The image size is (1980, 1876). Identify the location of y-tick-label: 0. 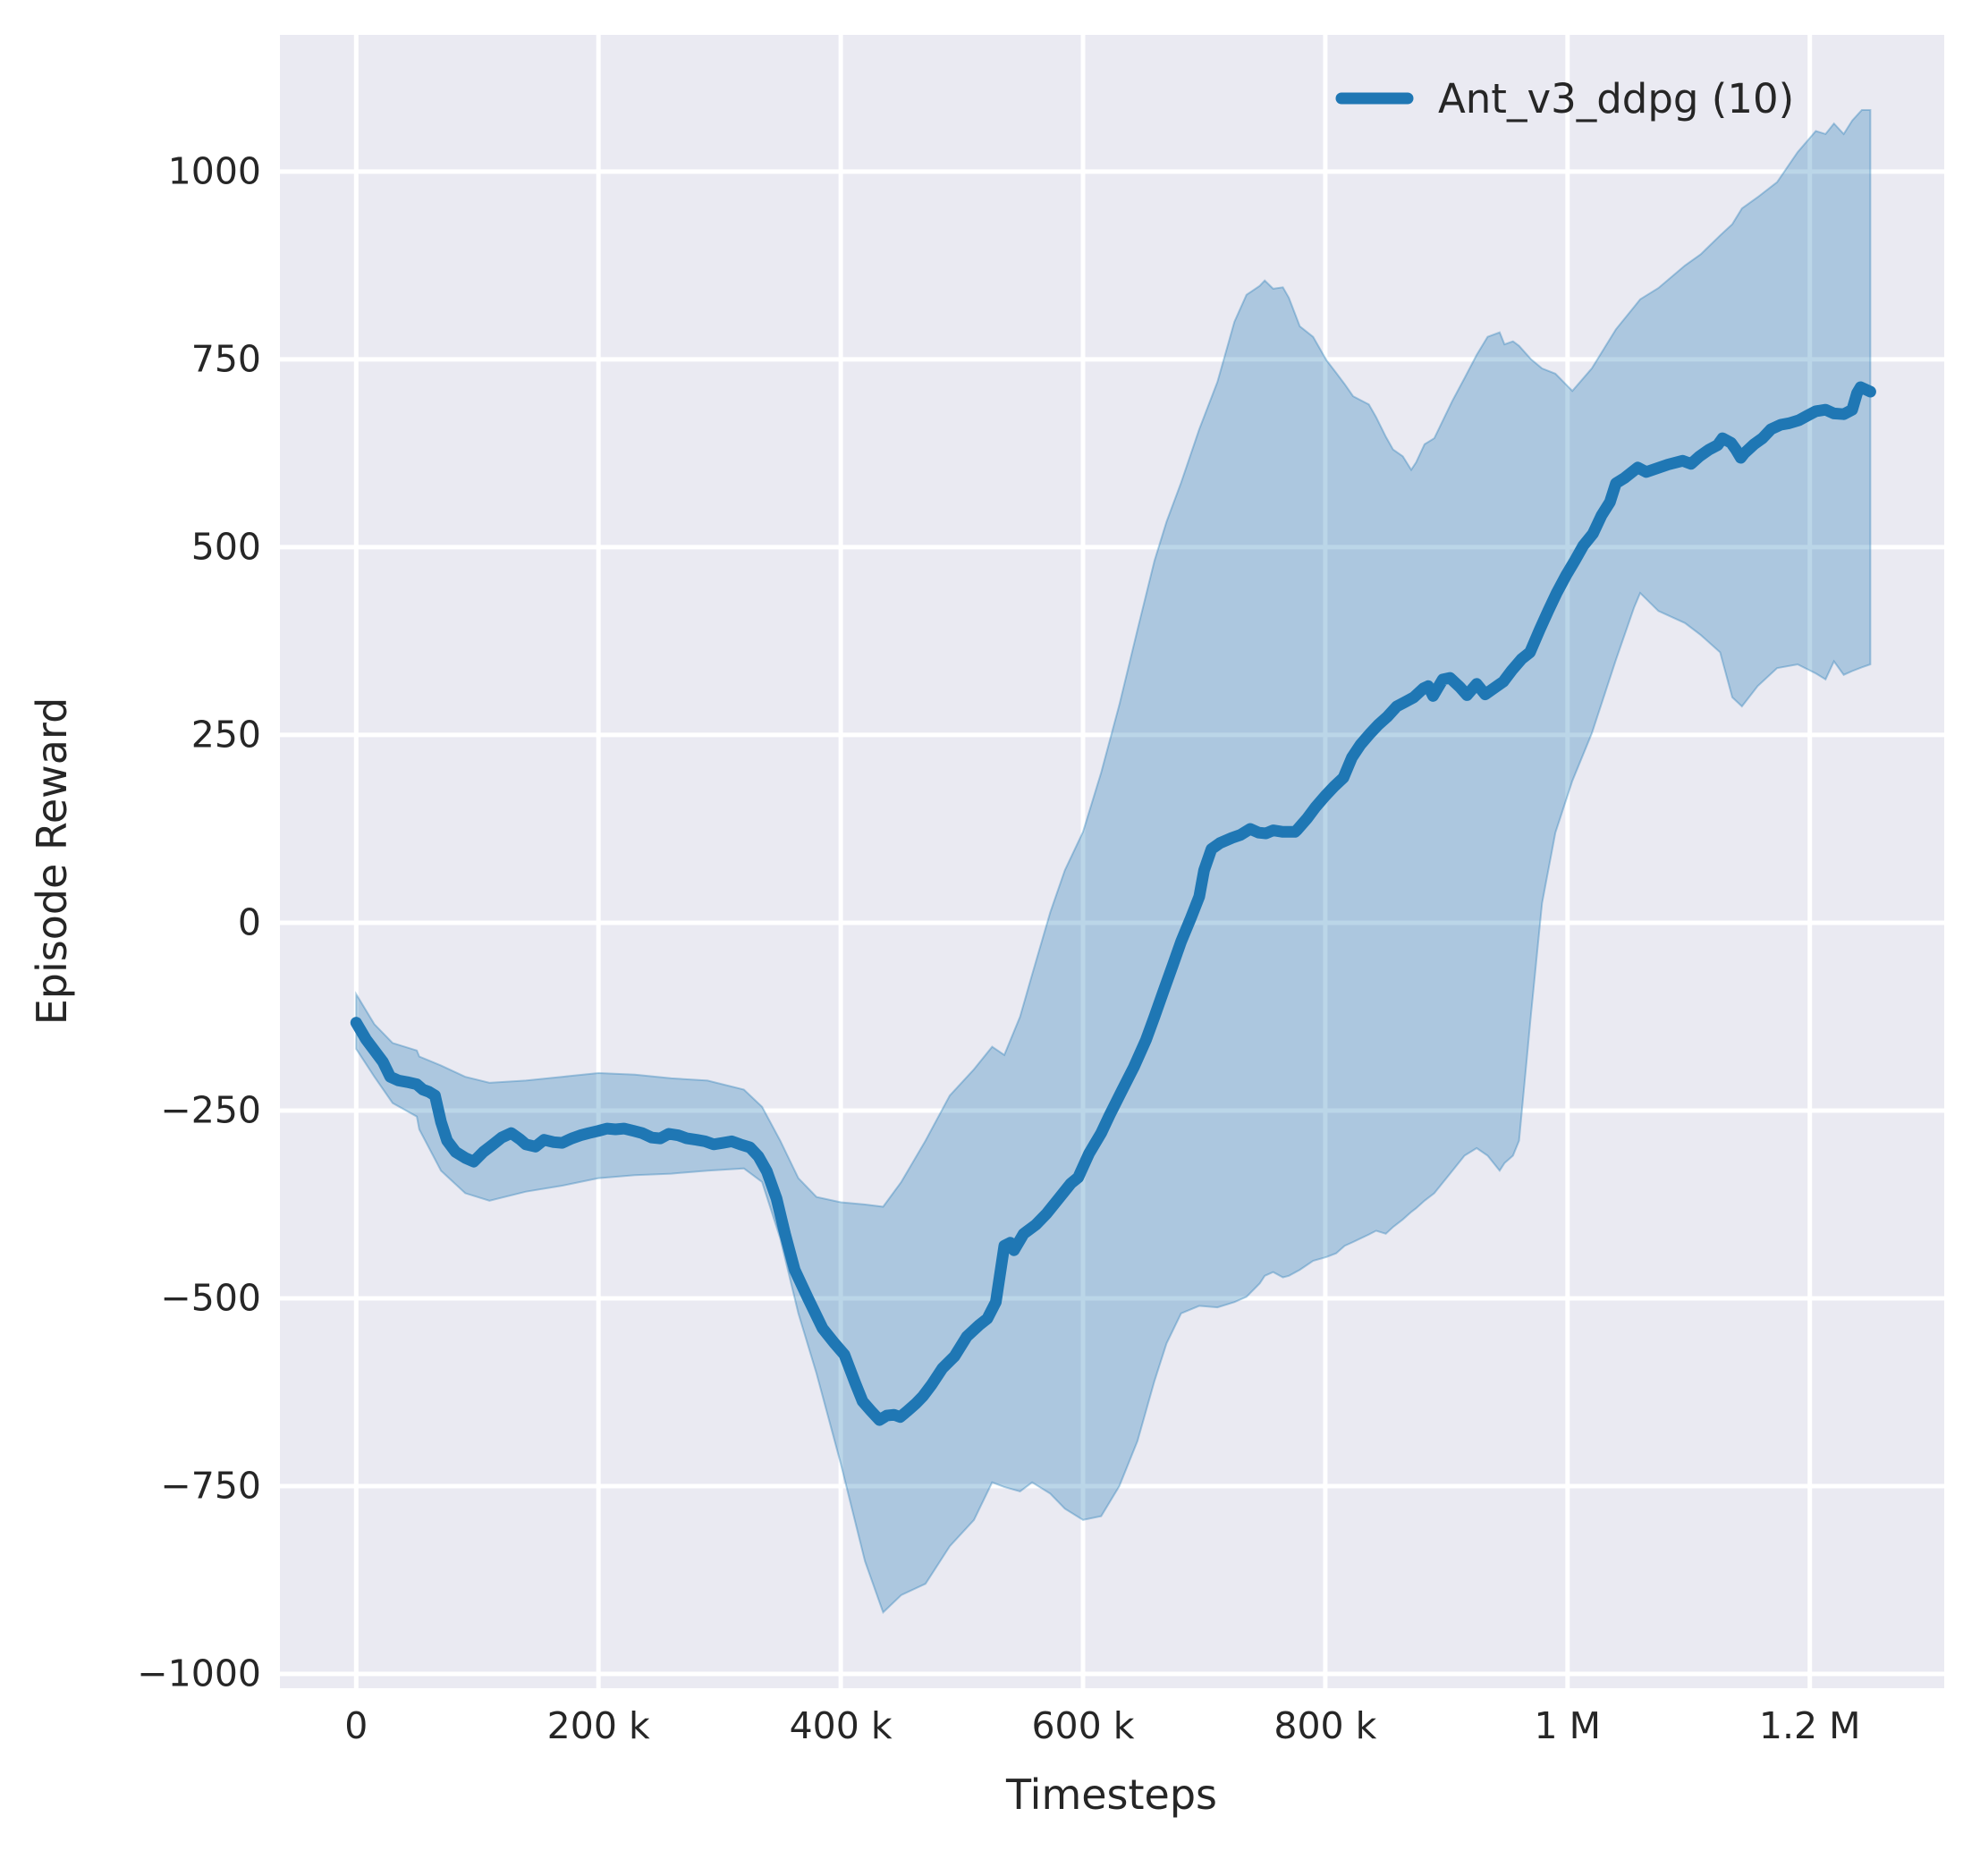
(249, 922).